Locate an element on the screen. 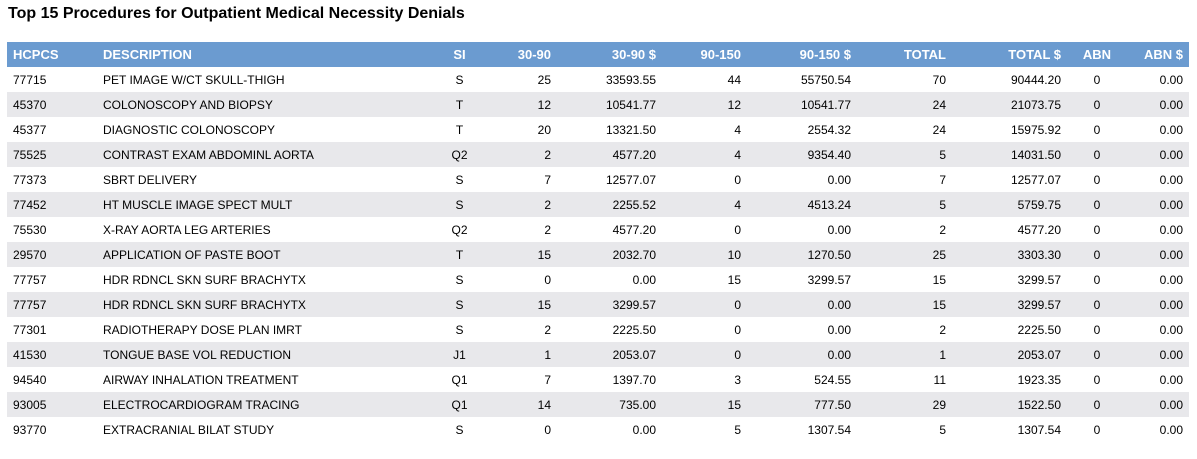 This screenshot has width=1197, height=459. hcpcs-cell: 45377 is located at coordinates (30, 129).